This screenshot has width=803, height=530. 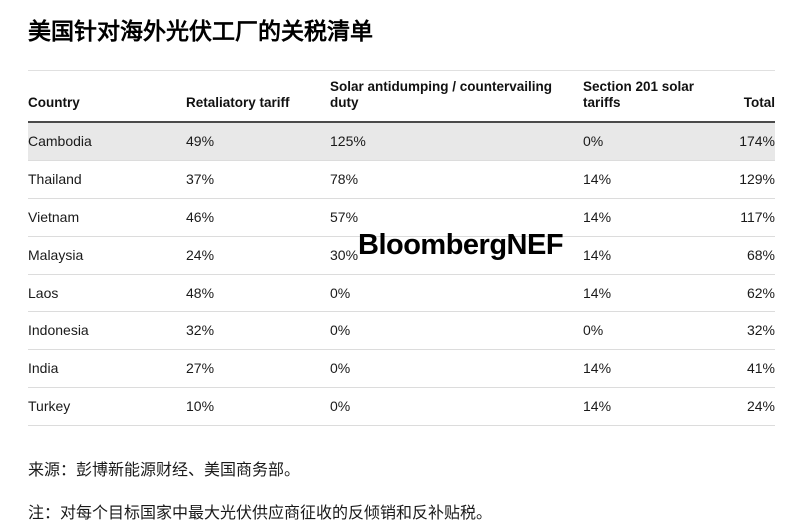 I want to click on value-cell: 174%, so click(x=749, y=142).